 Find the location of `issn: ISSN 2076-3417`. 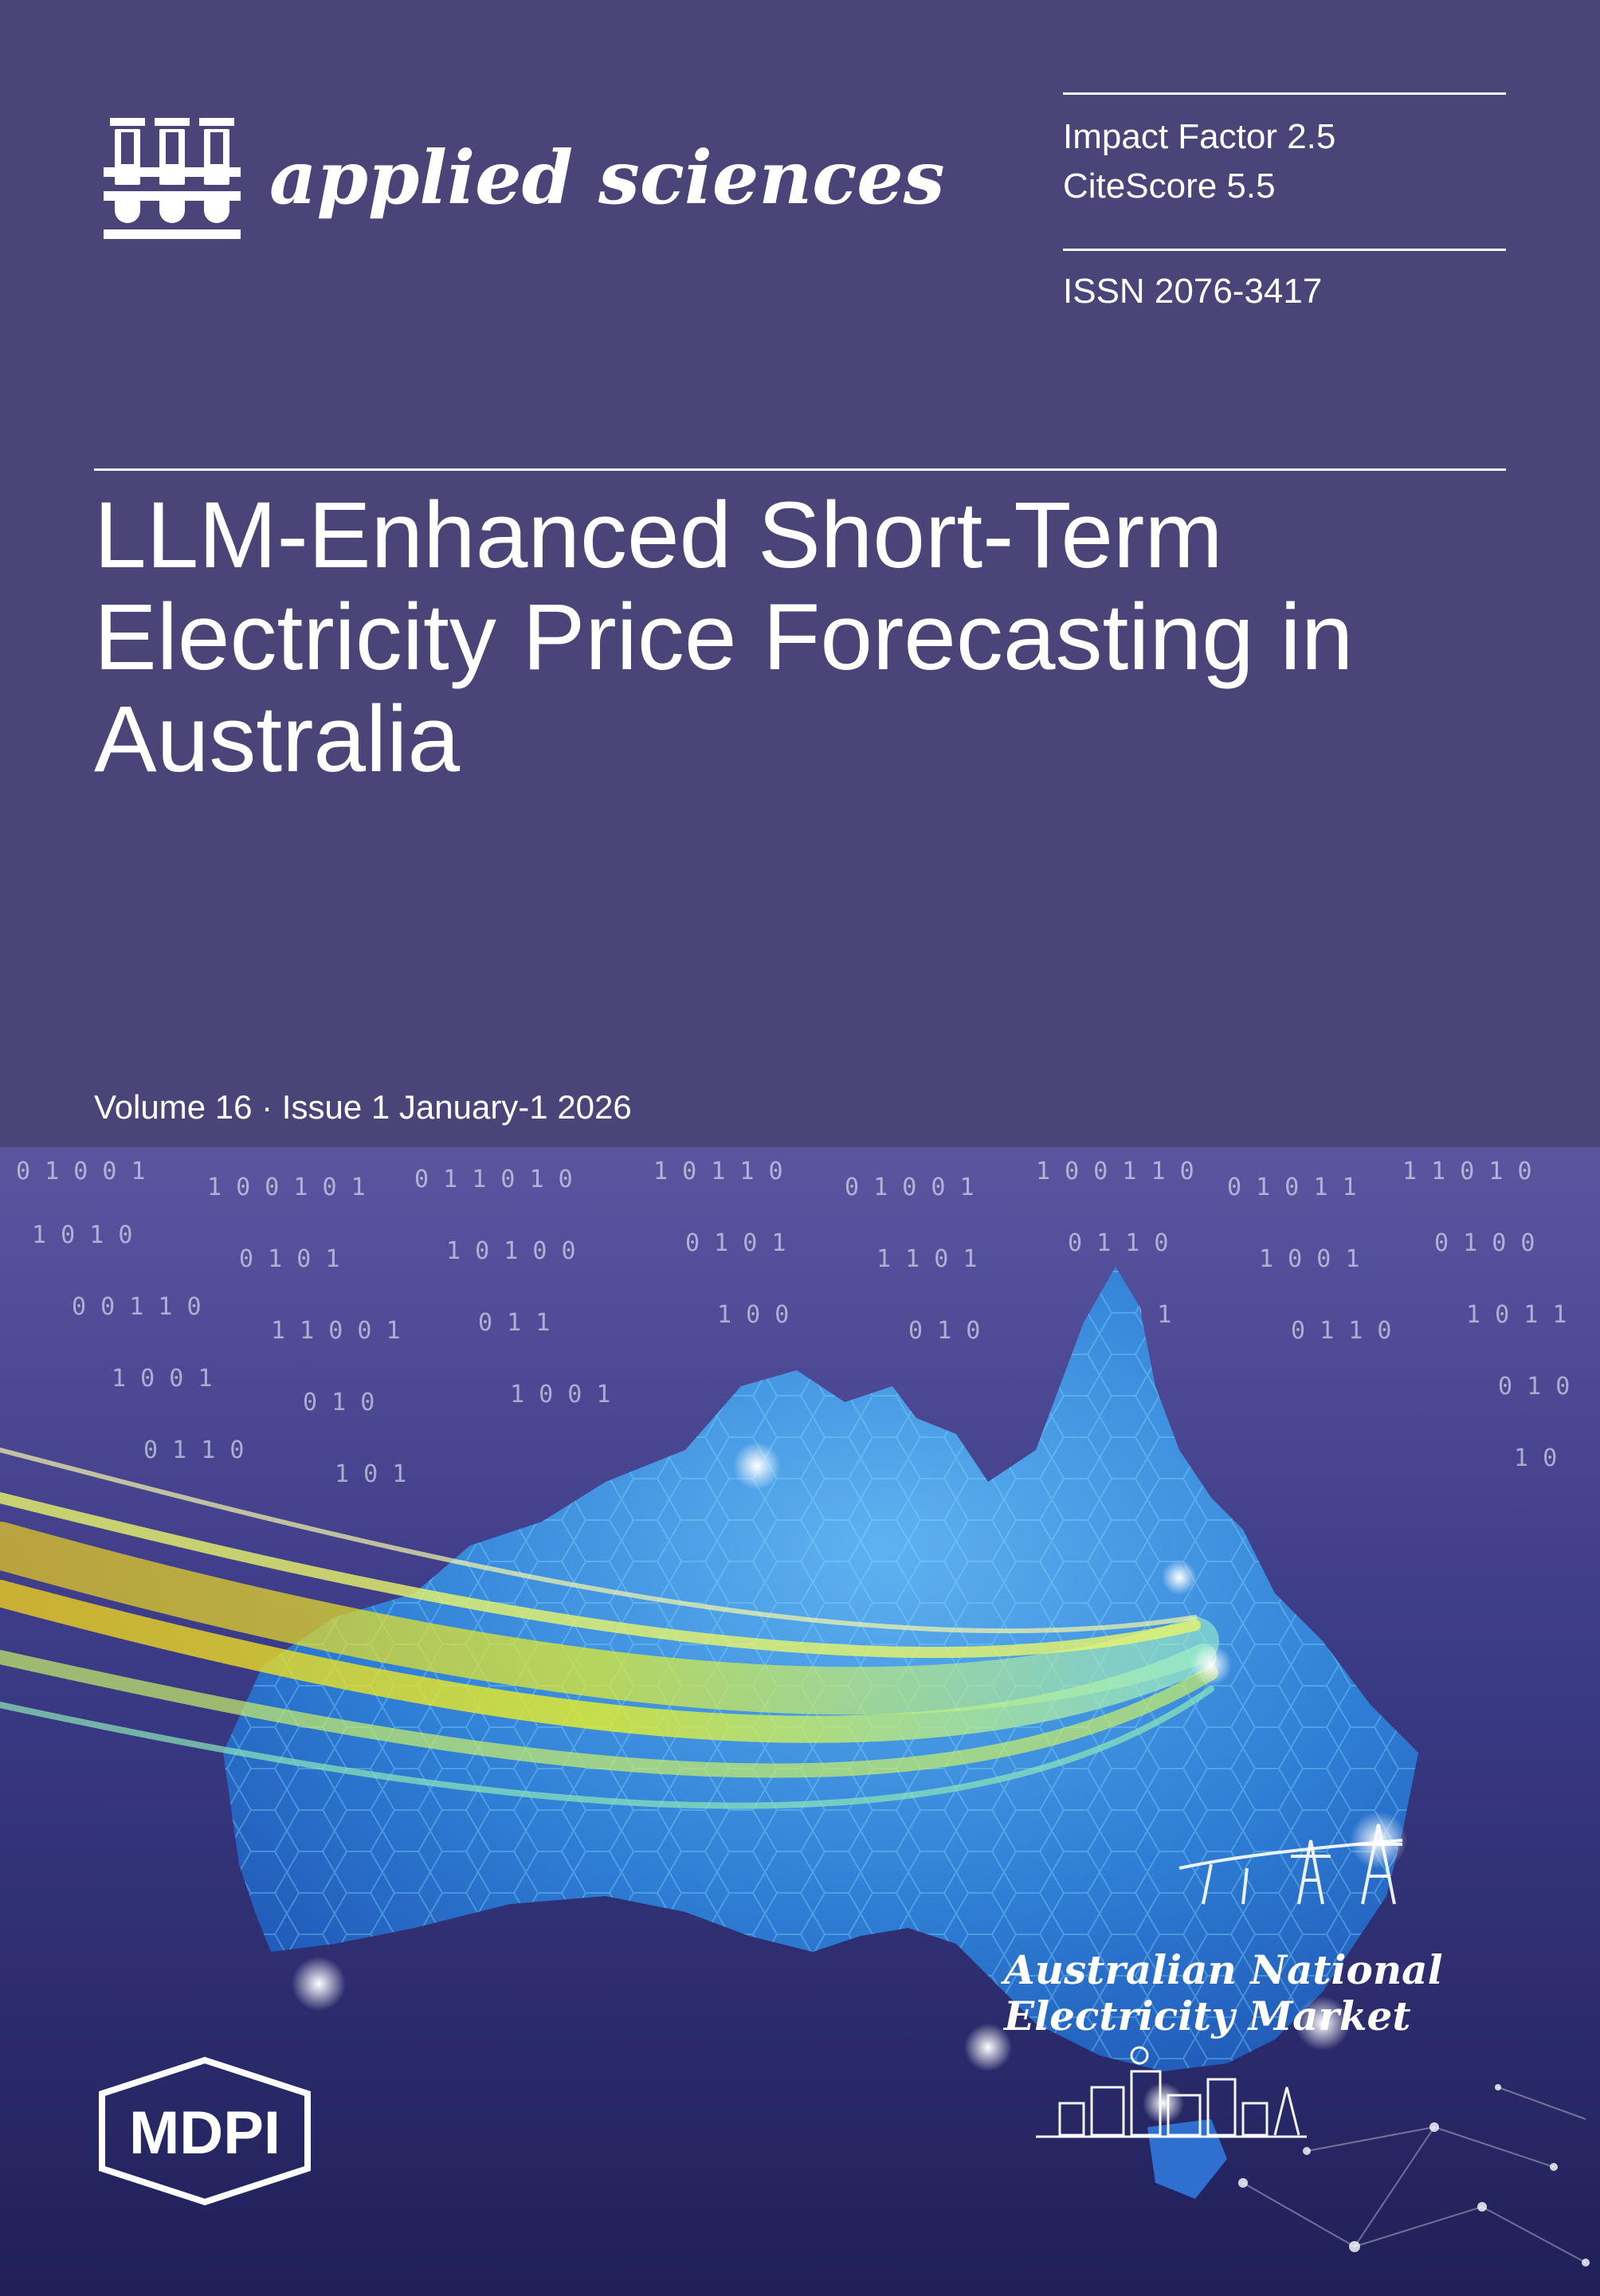

issn: ISSN 2076-3417 is located at coordinates (1193, 291).